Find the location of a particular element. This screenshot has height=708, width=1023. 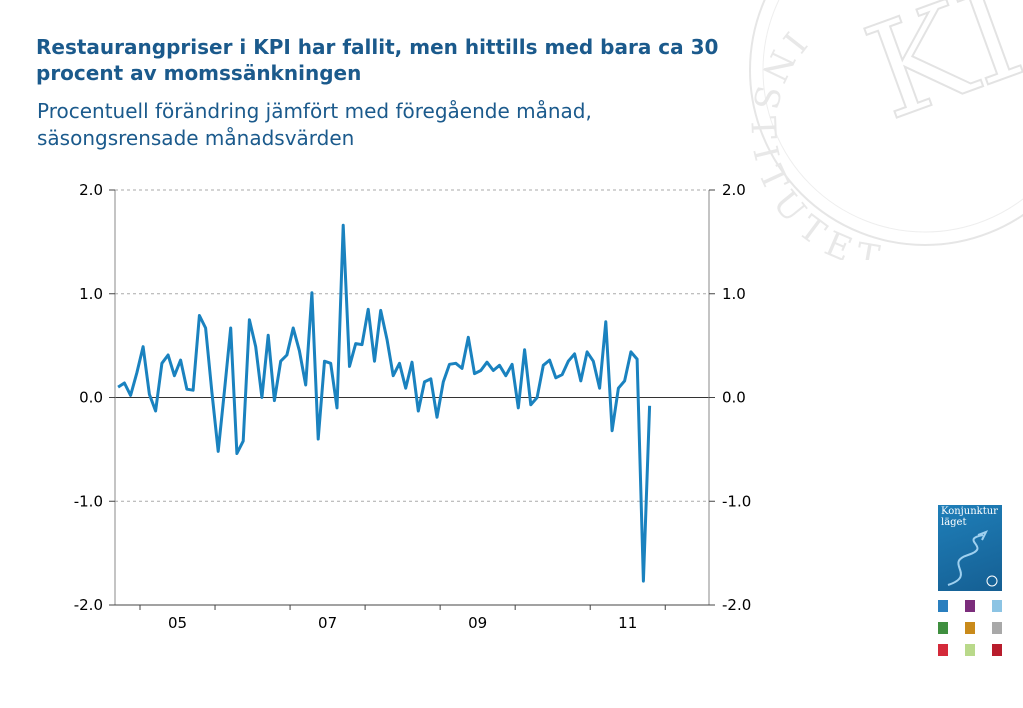

y-tick-label-right: 0.0 is located at coordinates (734, 398).